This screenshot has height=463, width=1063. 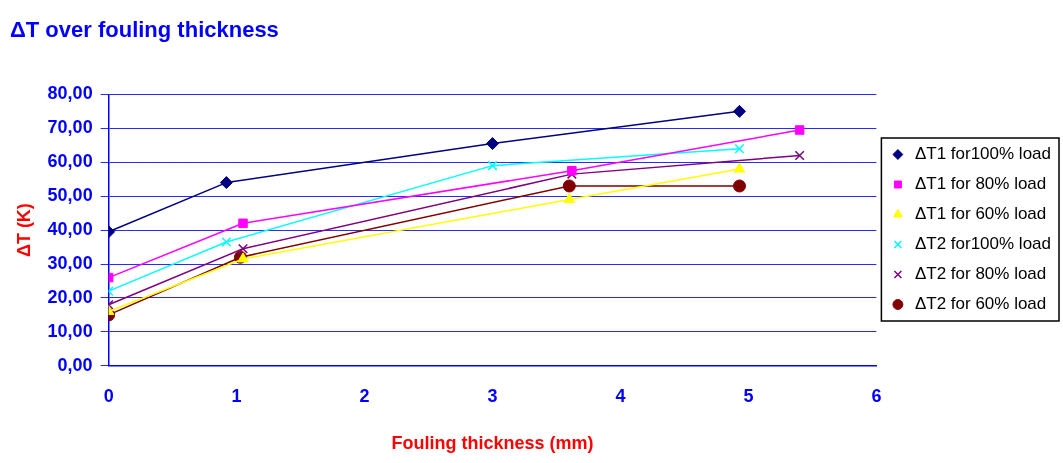 What do you see at coordinates (876, 395) in the screenshot?
I see `x-tick-label: 6` at bounding box center [876, 395].